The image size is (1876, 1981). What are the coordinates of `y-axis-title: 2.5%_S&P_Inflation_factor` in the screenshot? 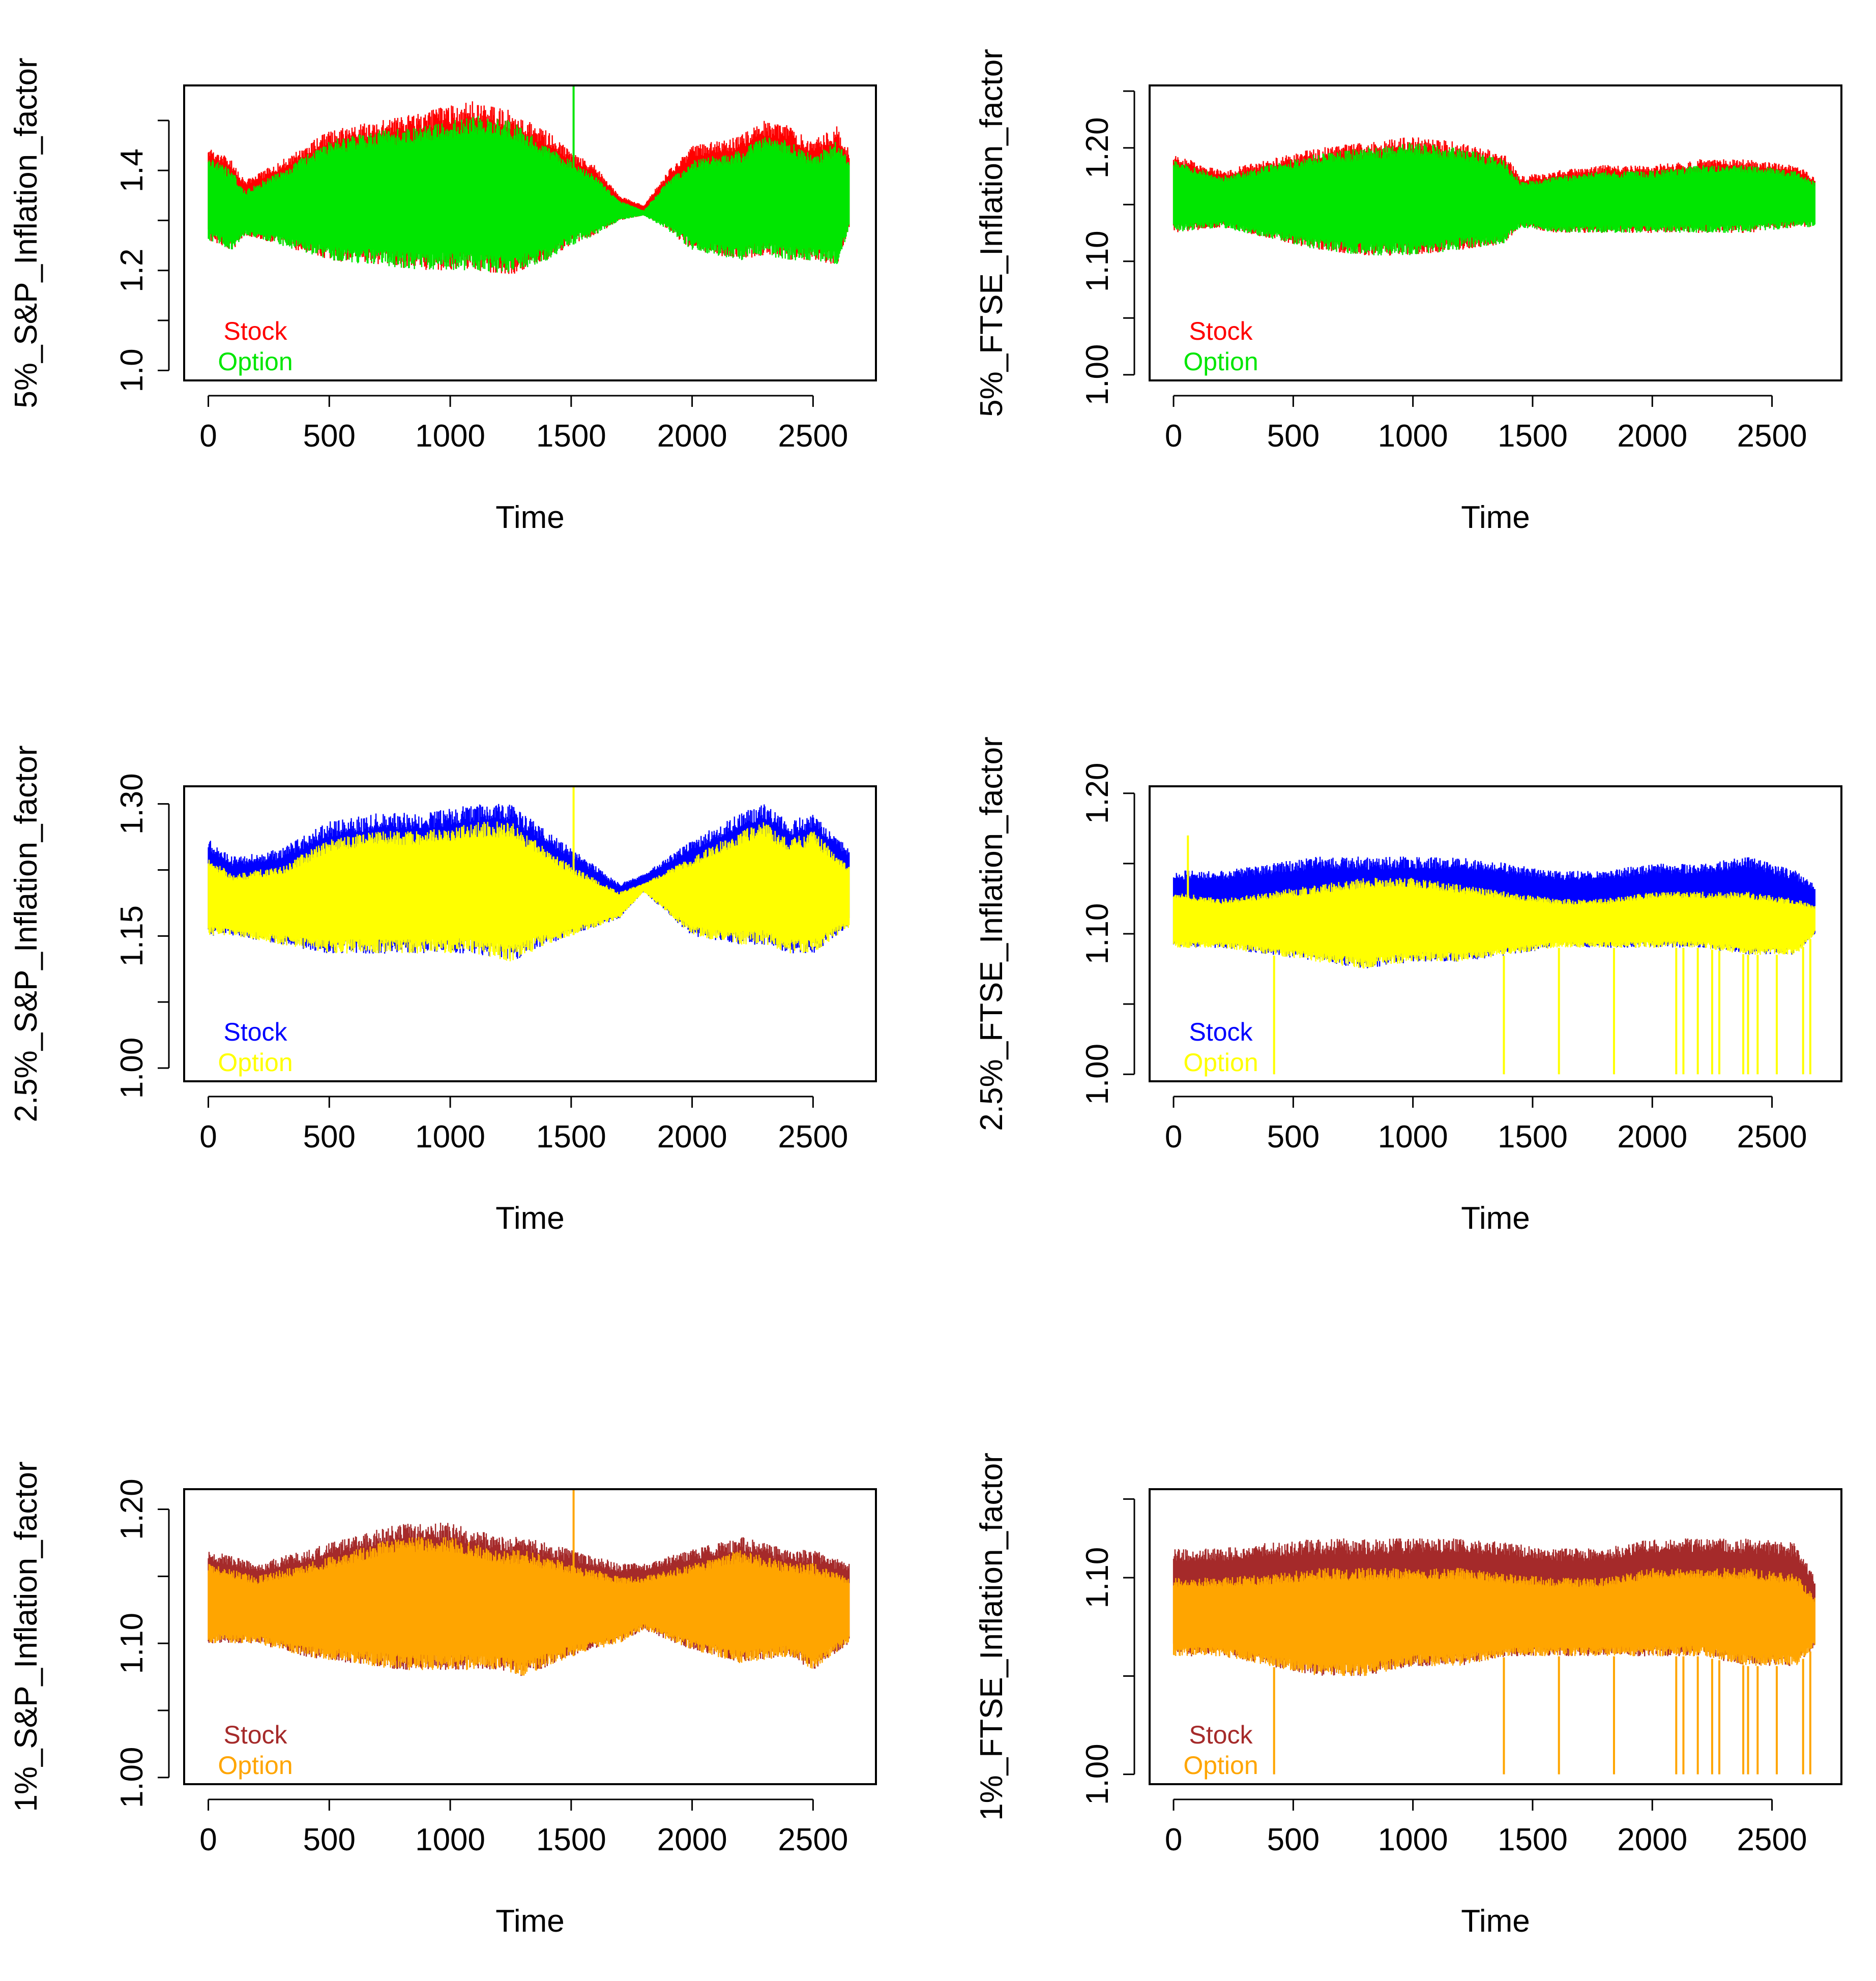 It's located at (26, 933).